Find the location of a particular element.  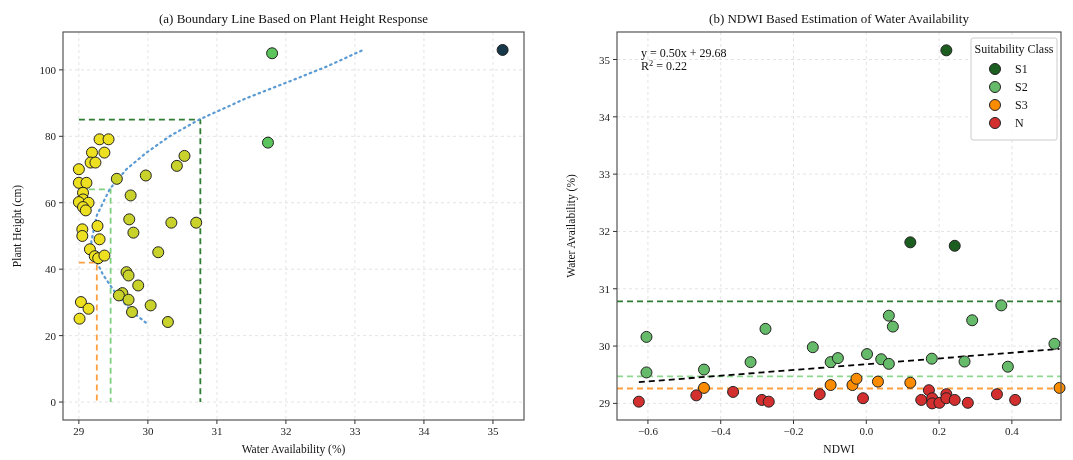

legend-title: Suitability Class is located at coordinates (1014, 49).